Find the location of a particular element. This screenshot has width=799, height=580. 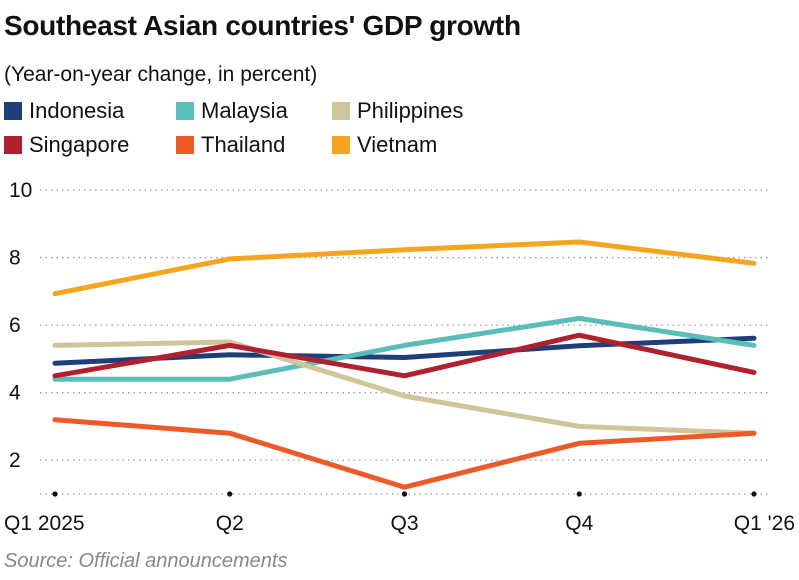

legend-item-philippines: Philippines is located at coordinates (397, 111).